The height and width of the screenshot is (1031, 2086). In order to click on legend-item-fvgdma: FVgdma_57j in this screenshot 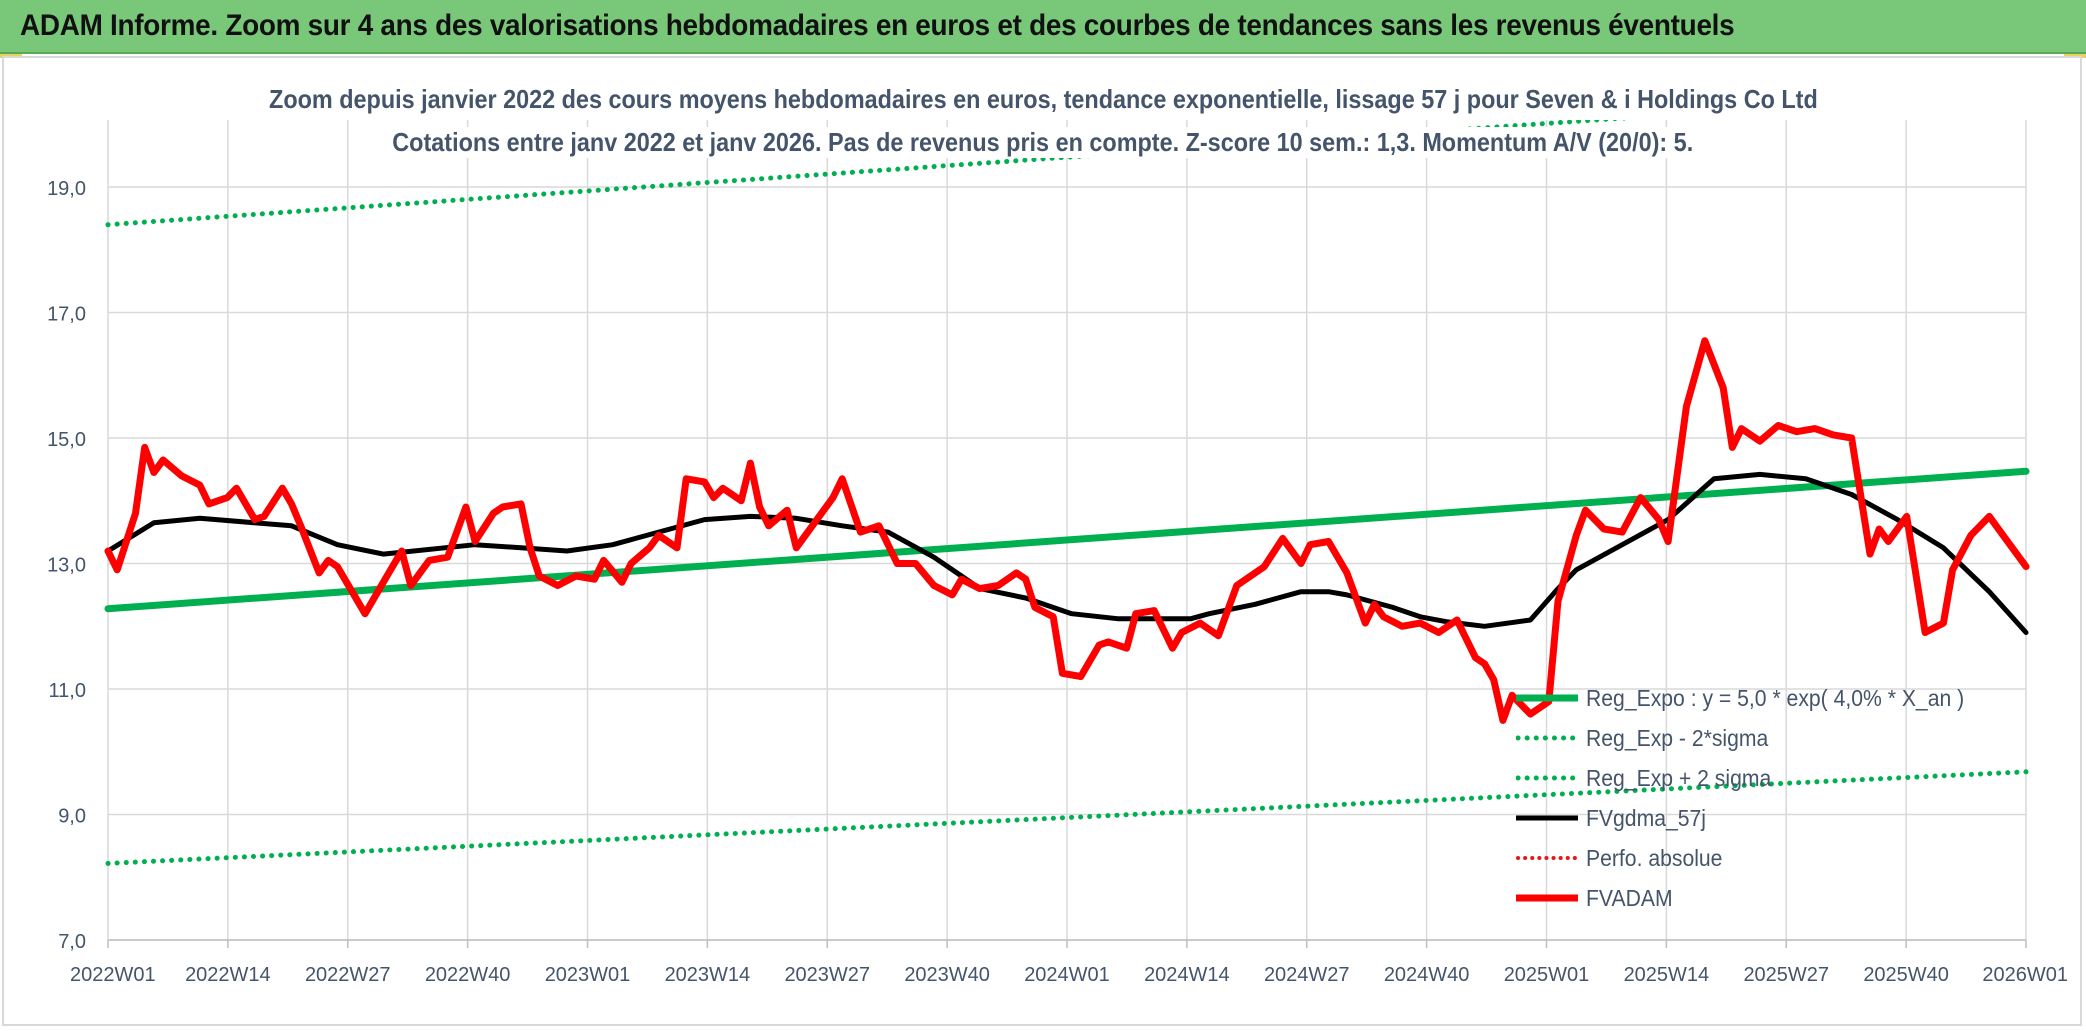, I will do `click(1756, 818)`.